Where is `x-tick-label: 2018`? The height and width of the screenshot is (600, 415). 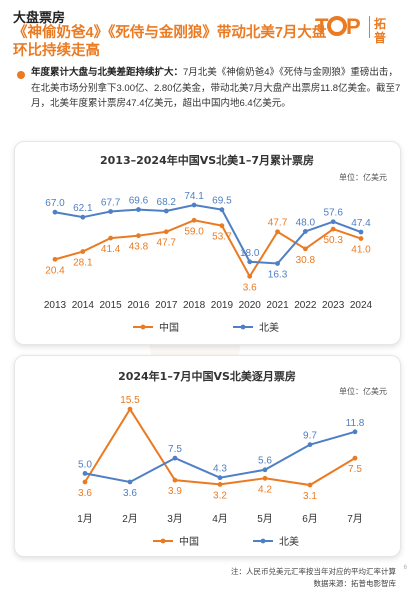
x-tick-label: 2018 is located at coordinates (194, 305).